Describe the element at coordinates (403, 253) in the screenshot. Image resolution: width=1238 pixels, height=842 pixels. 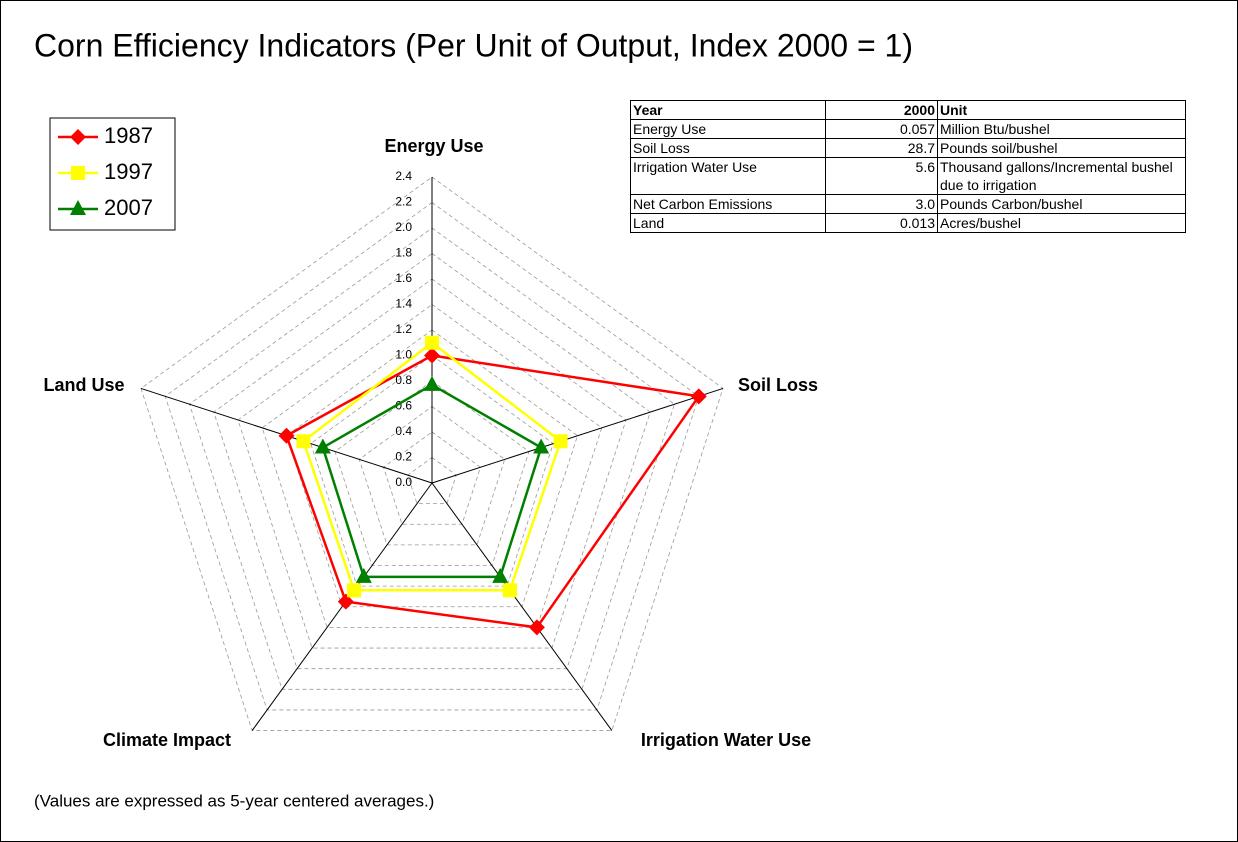
I see `r-tick-label: 1.8` at that location.